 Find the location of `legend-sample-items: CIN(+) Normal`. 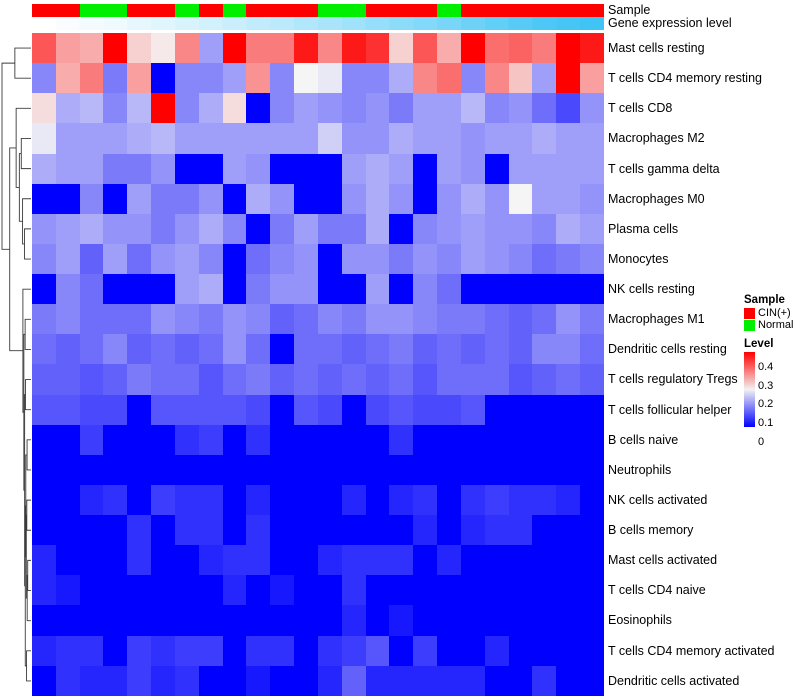

legend-sample-items: CIN(+) Normal is located at coordinates (772, 319).